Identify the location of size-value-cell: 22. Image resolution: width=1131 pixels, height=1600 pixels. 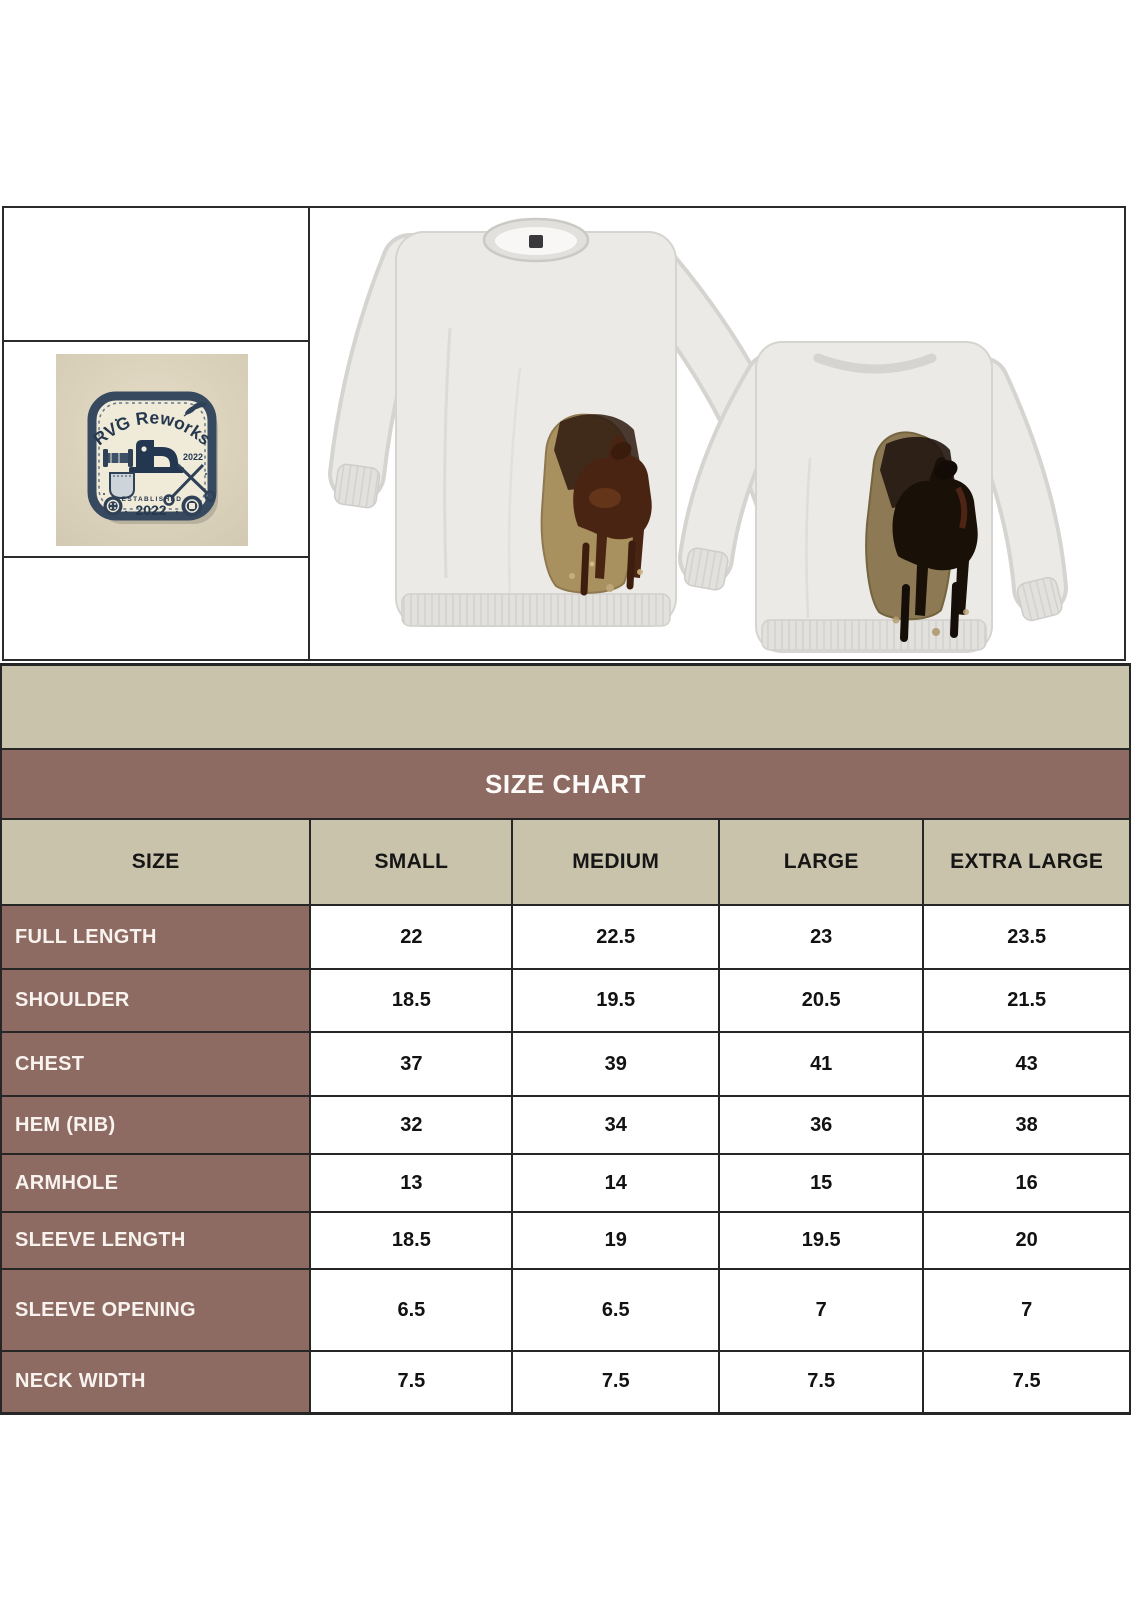
(411, 937).